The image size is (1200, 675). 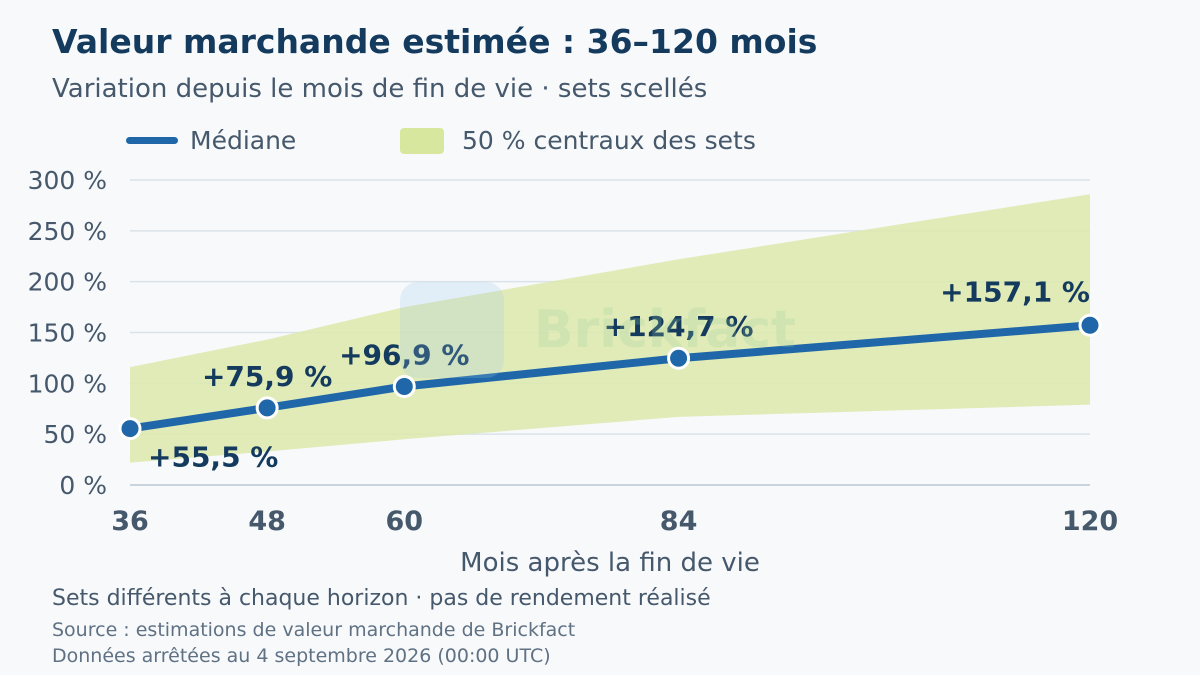 What do you see at coordinates (1090, 521) in the screenshot?
I see `x-tick-label: 120` at bounding box center [1090, 521].